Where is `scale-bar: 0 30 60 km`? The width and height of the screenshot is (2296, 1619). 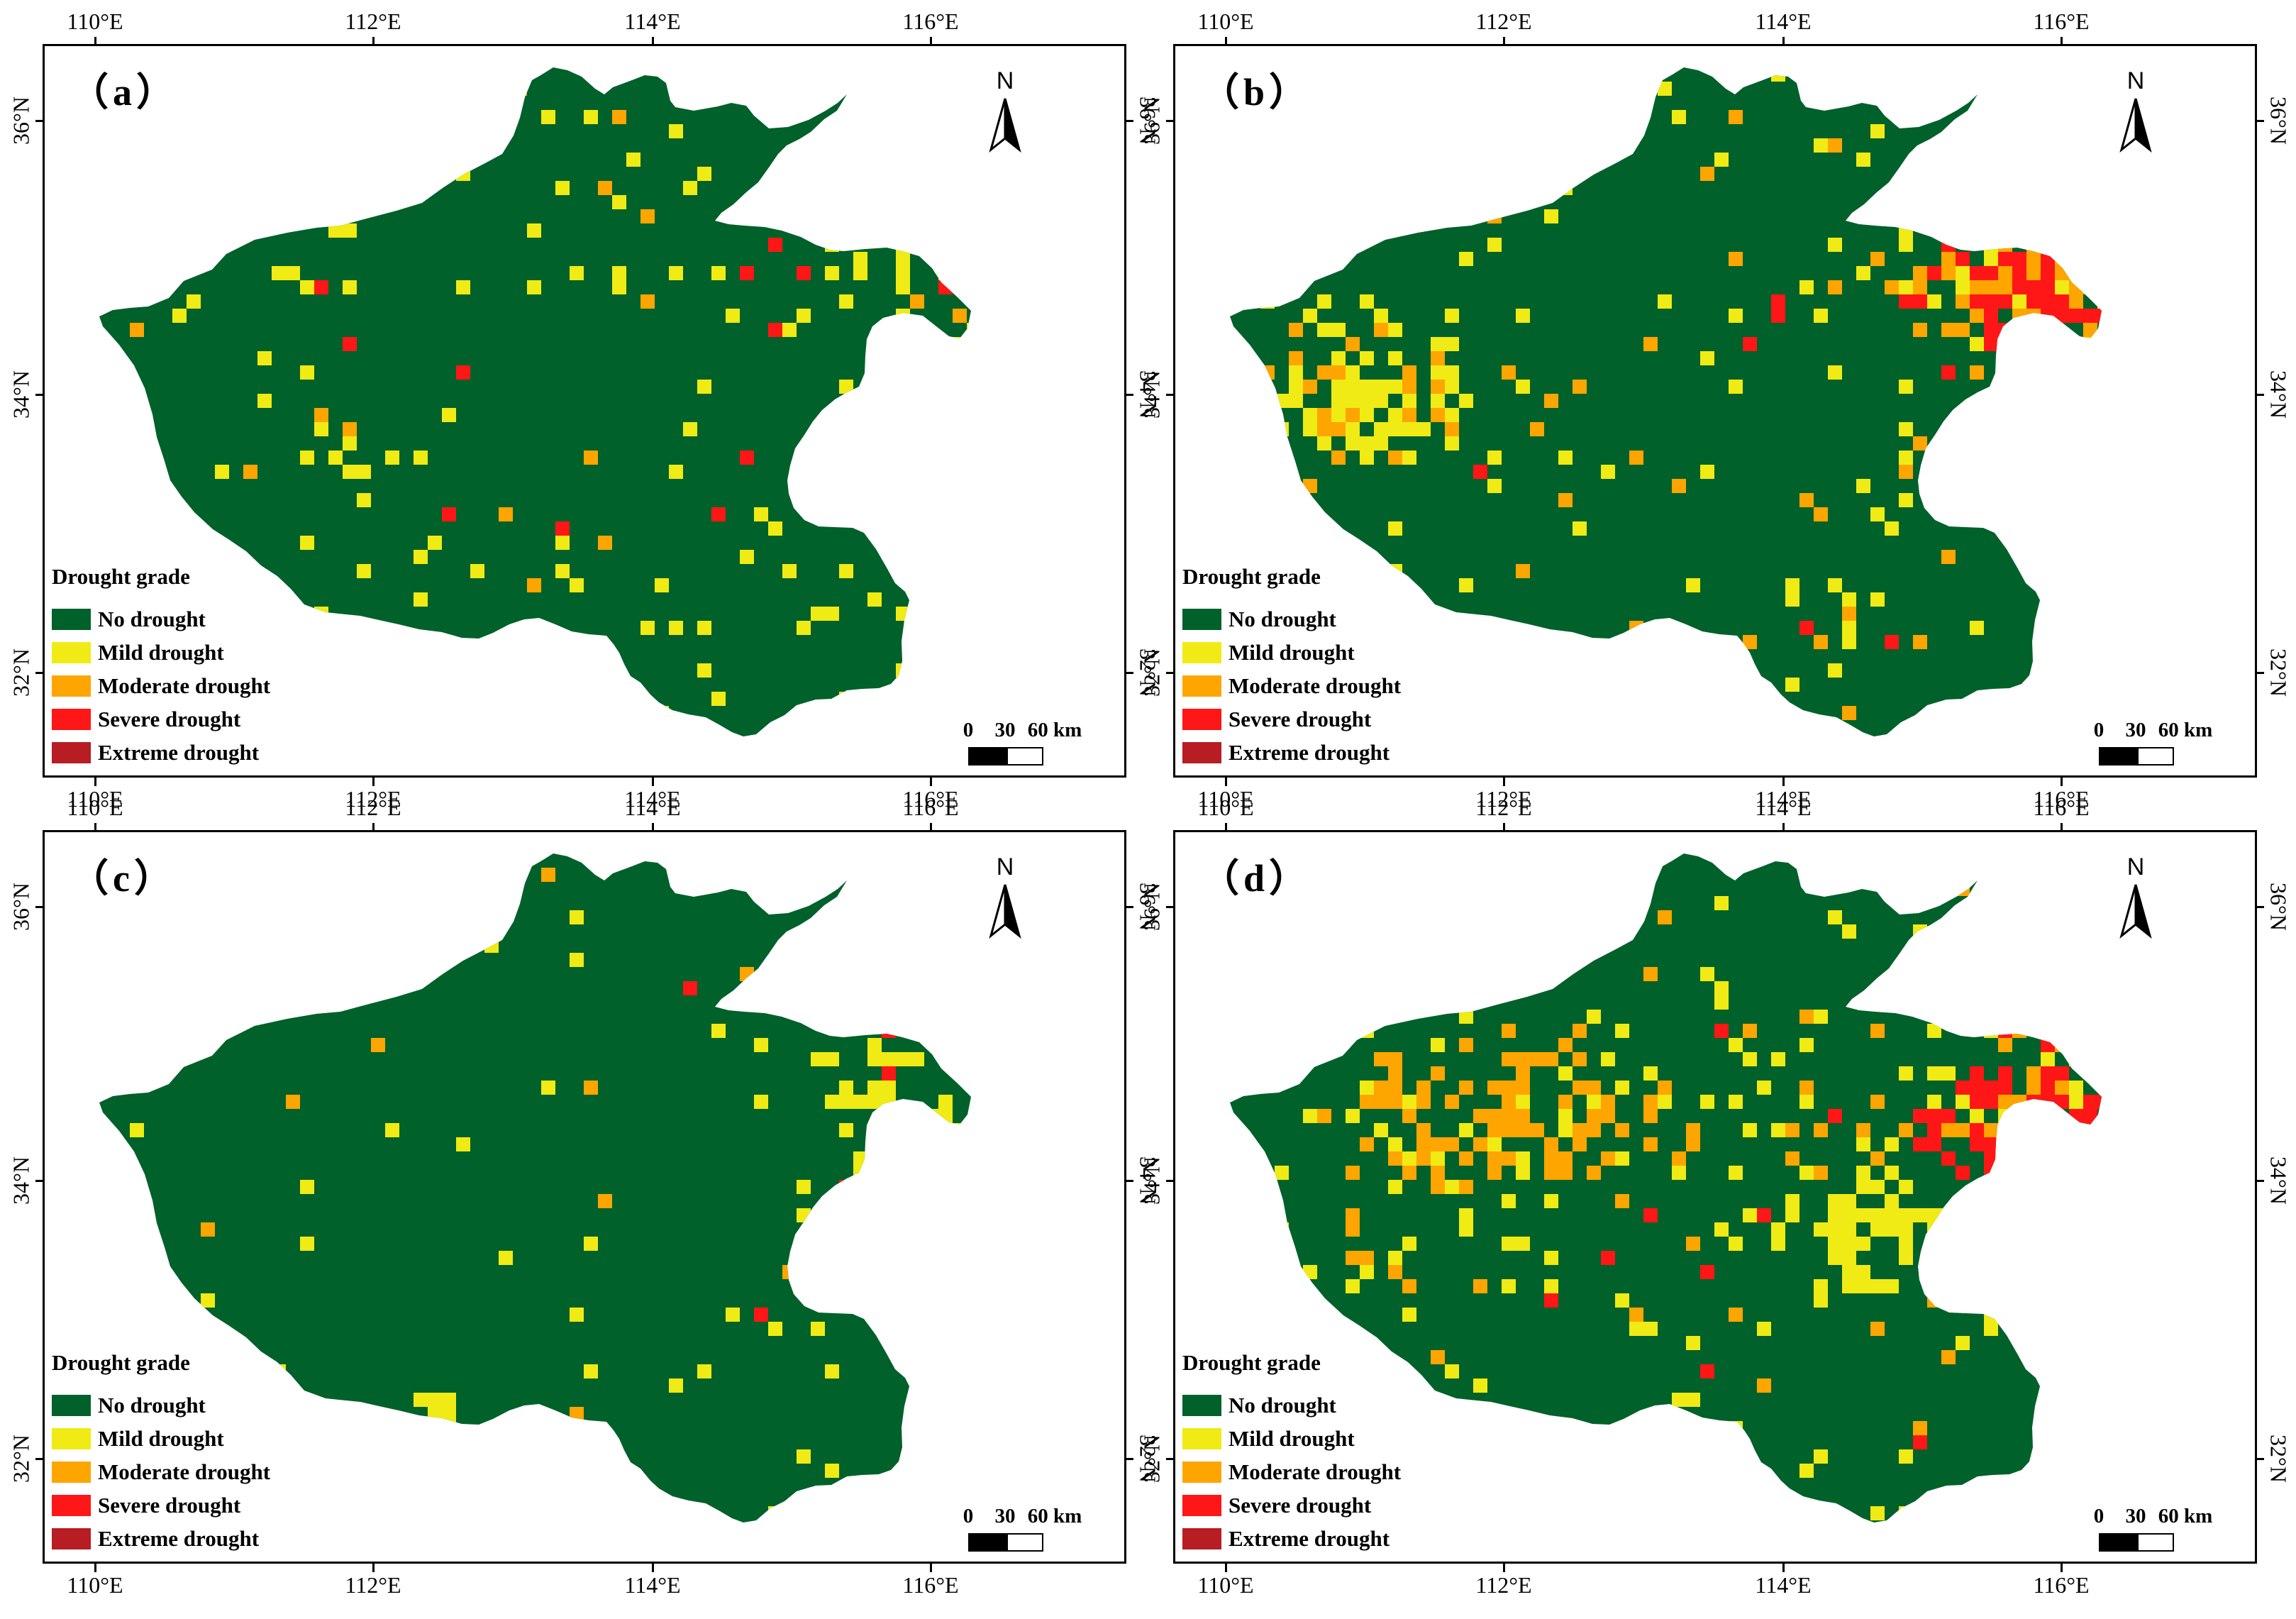
scale-bar: 0 30 60 km is located at coordinates (1024, 1528).